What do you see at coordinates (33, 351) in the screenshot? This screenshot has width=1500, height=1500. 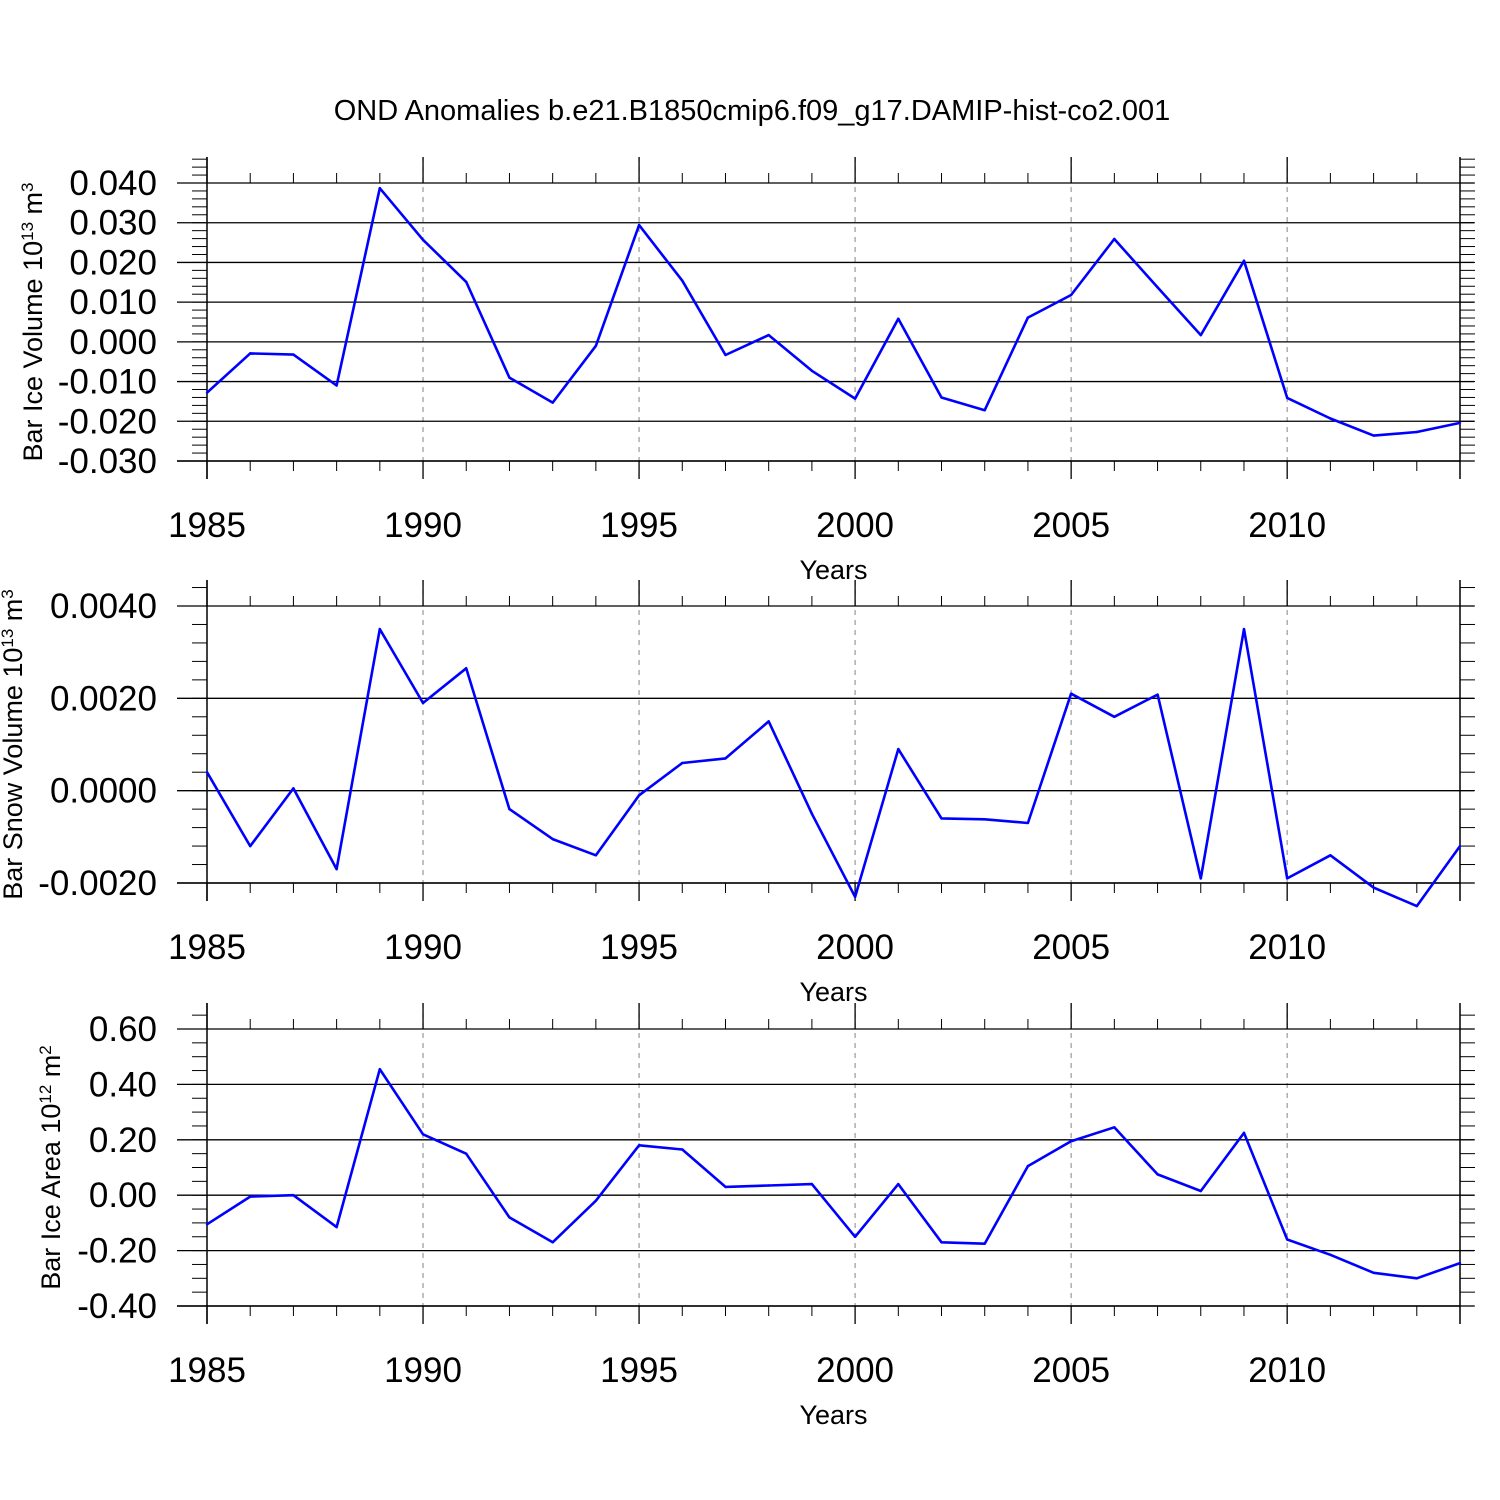 I see `y-axis-label-text: Bar Ice Volume 10` at bounding box center [33, 351].